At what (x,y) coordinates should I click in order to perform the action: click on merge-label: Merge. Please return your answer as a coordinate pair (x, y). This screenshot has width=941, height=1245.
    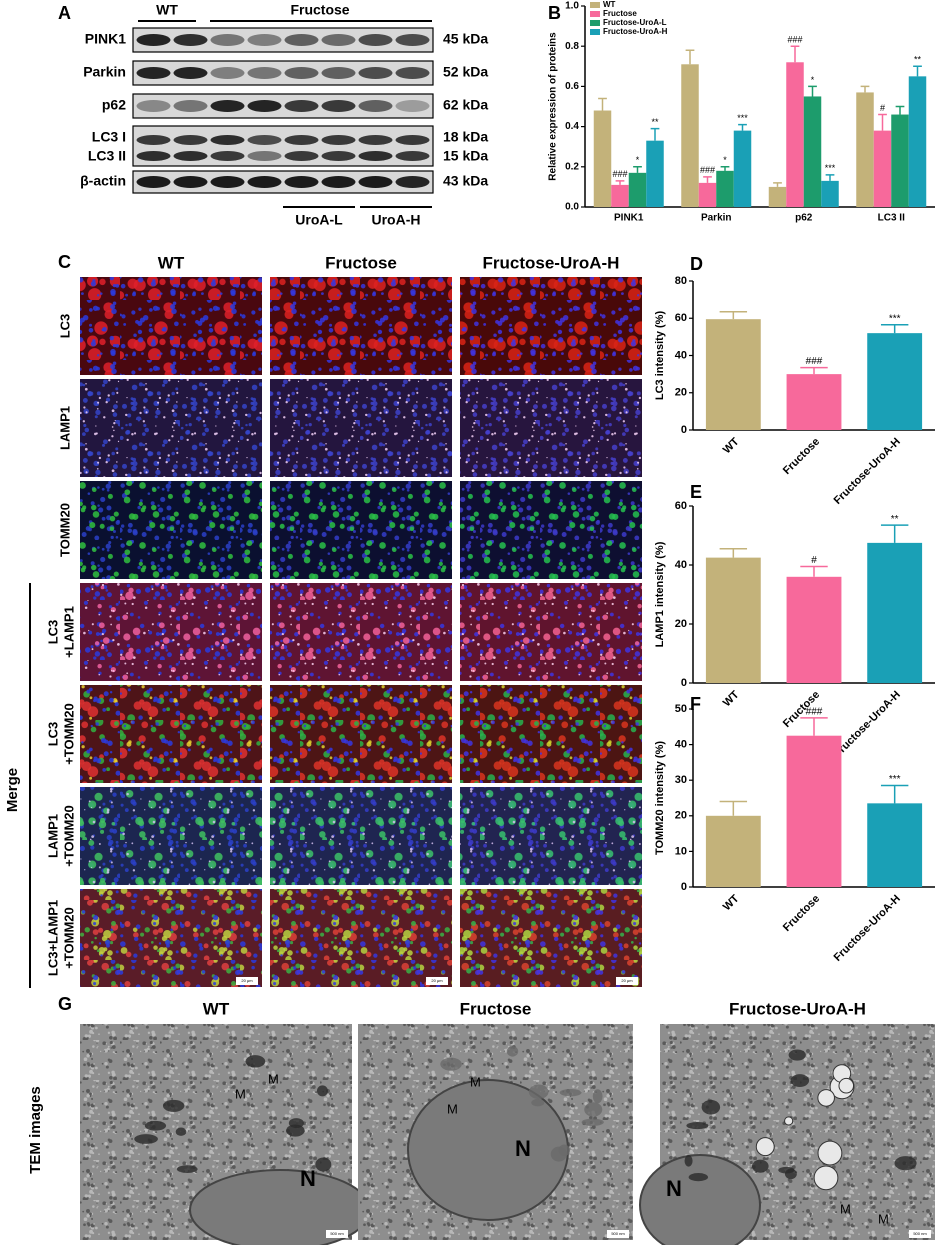
    Looking at the image, I should click on (12, 790).